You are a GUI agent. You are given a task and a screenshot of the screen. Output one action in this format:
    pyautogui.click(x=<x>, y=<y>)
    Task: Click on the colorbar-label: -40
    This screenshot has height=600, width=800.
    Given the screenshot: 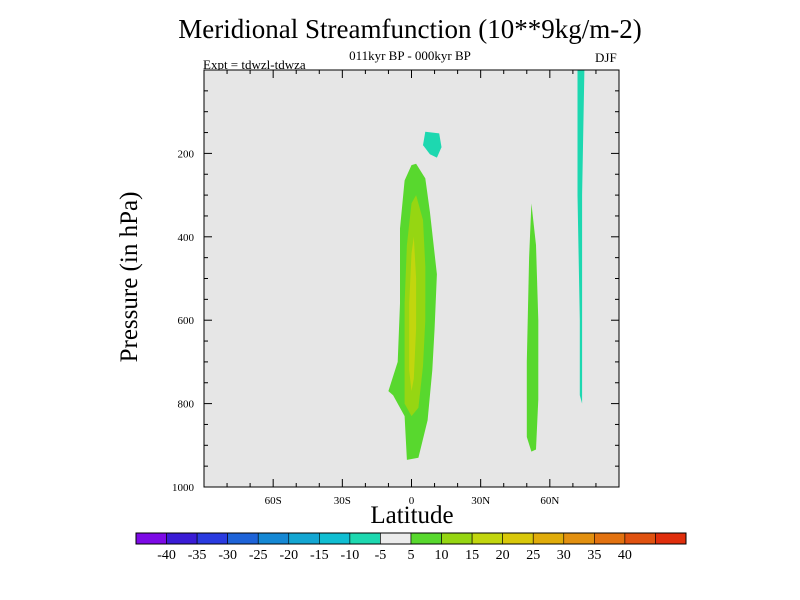 What is the action you would take?
    pyautogui.click(x=166, y=555)
    